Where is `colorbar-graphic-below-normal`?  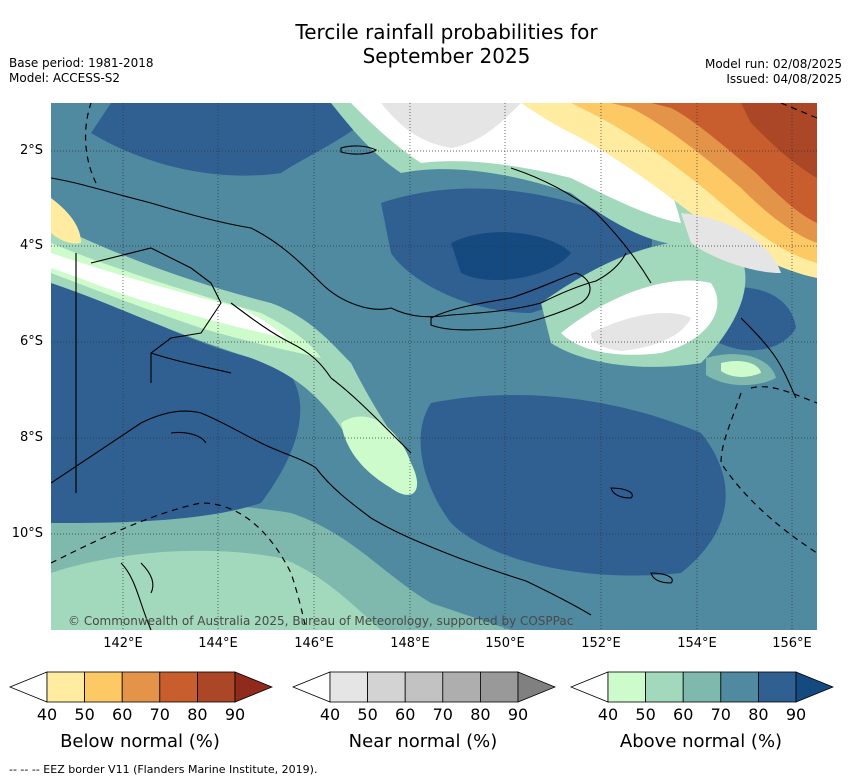
colorbar-graphic-below-normal is located at coordinates (141, 687).